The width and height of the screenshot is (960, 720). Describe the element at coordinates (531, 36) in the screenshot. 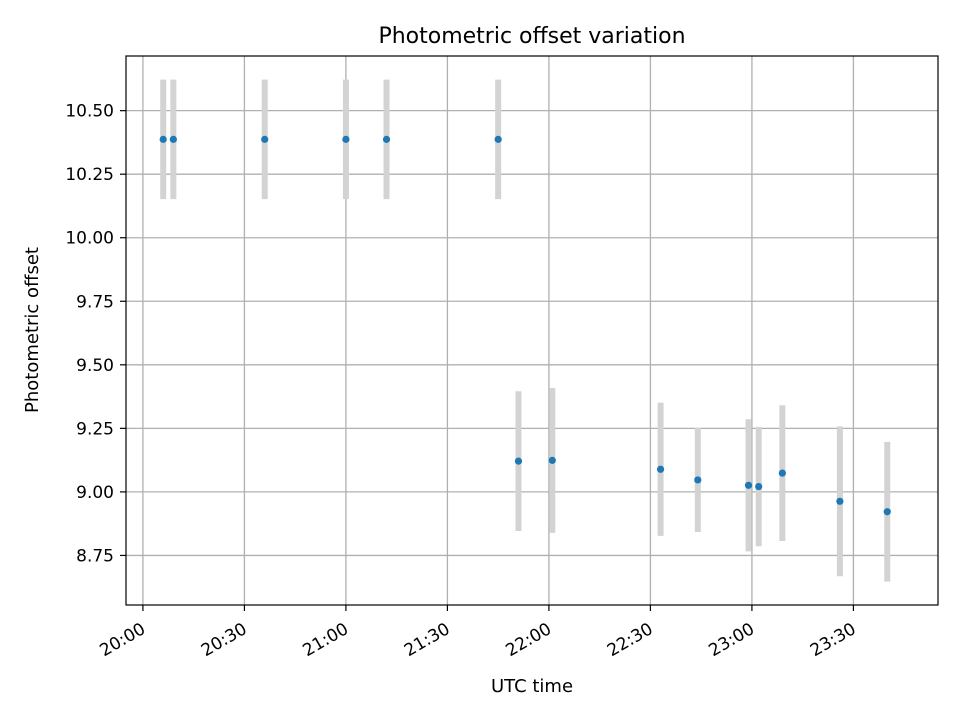

I see `chart-title: Photometric offset variation` at that location.